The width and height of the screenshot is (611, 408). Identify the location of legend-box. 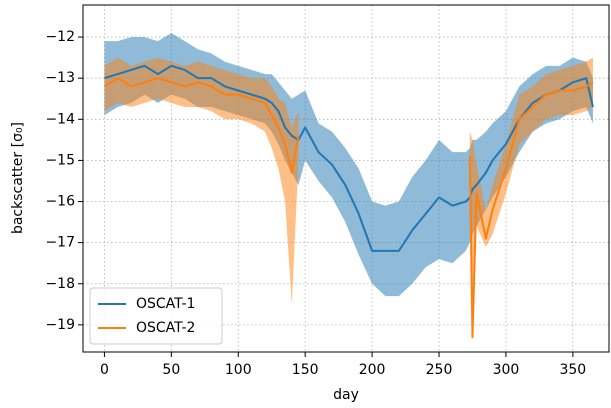
(156, 316).